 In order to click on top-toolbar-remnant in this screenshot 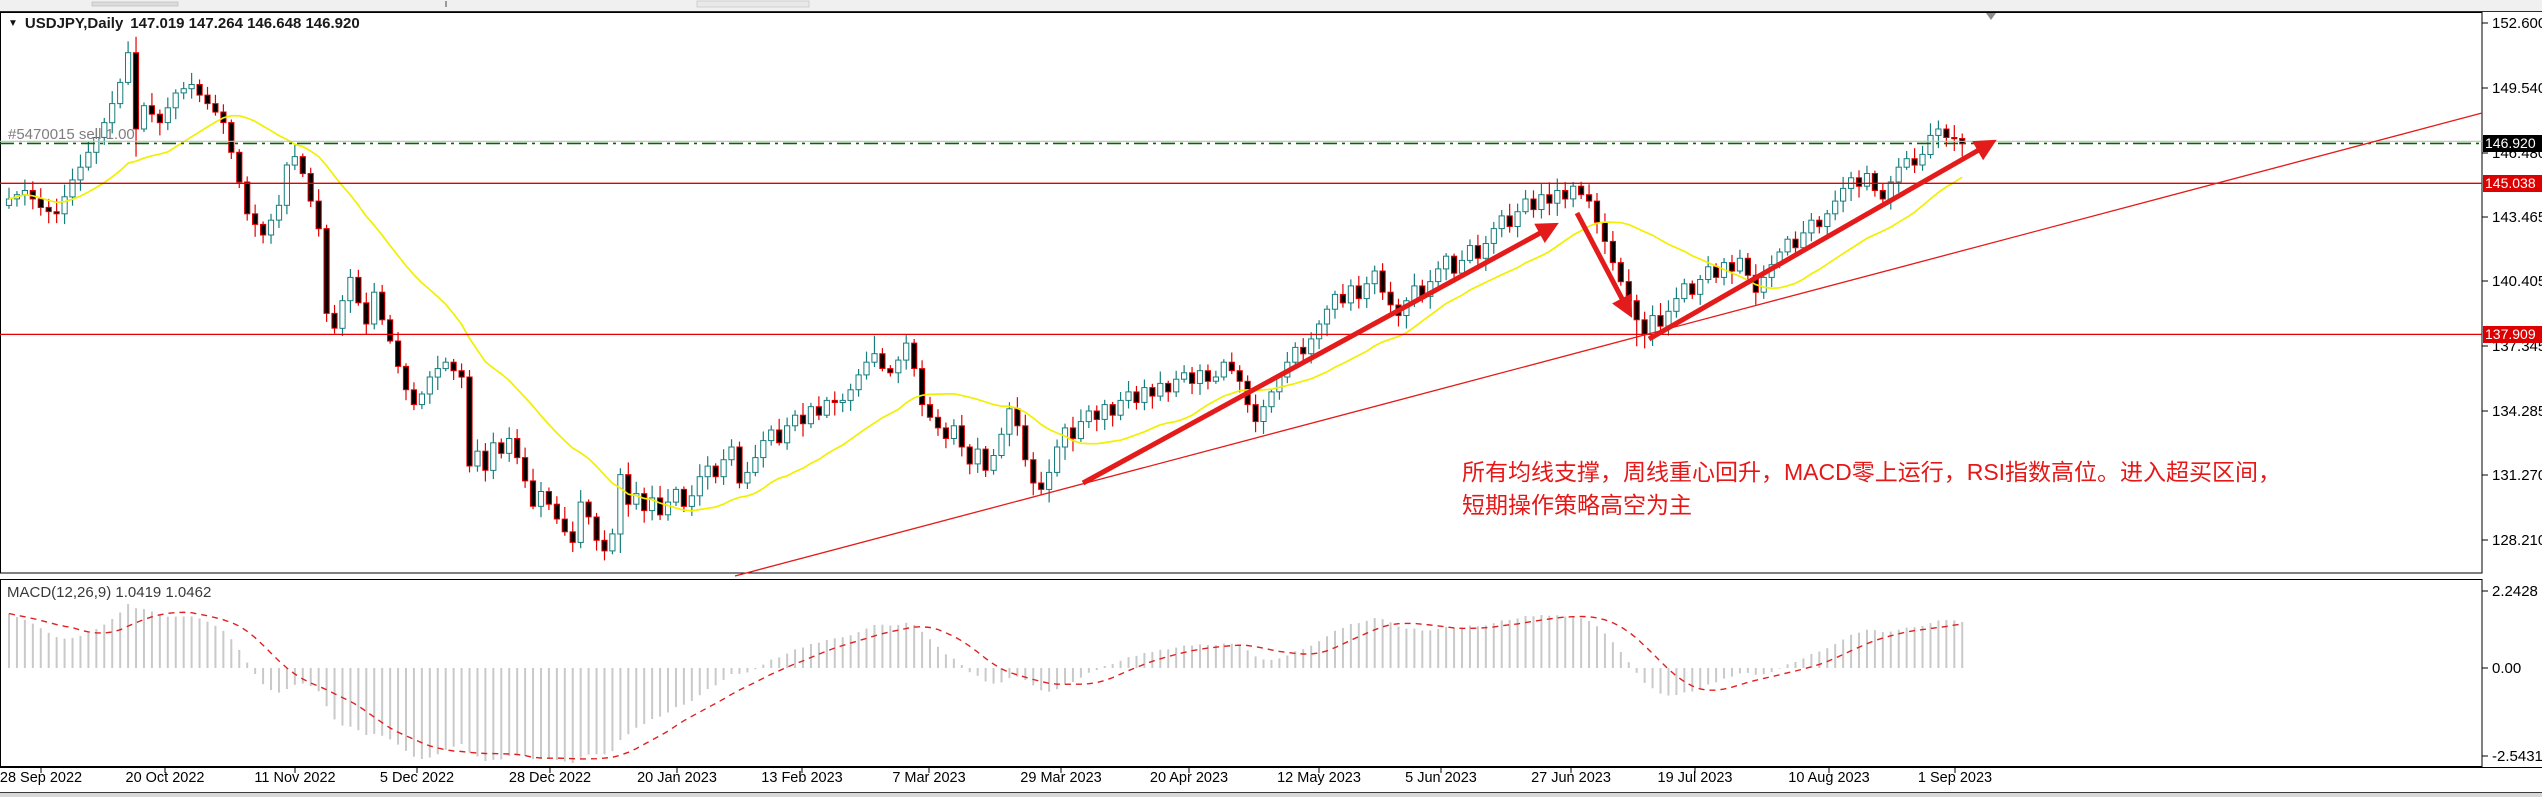, I will do `click(1271, 5)`.